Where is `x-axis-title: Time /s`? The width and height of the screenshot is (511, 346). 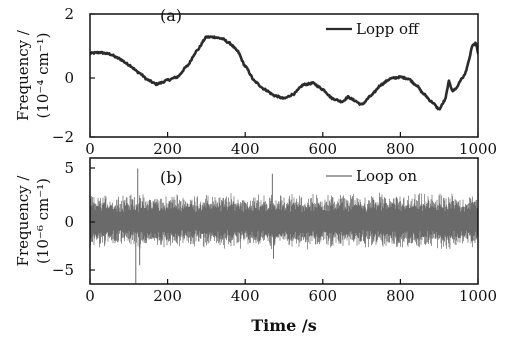
x-axis-title: Time /s is located at coordinates (284, 325).